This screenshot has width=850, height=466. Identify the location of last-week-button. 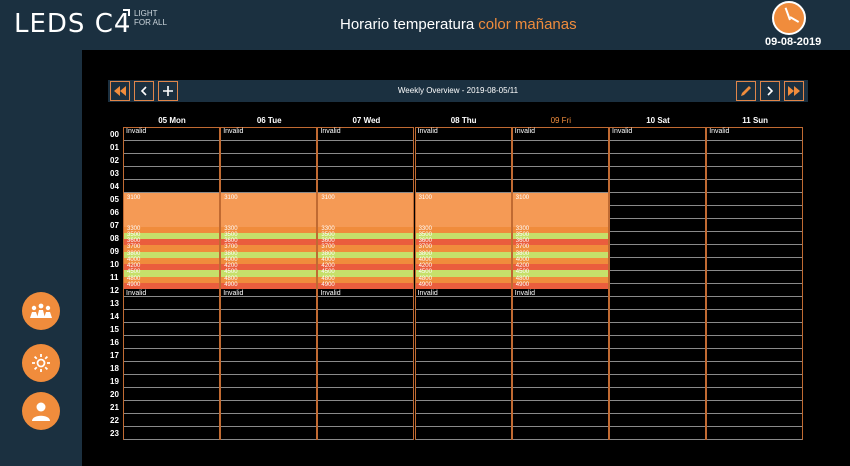
(794, 91).